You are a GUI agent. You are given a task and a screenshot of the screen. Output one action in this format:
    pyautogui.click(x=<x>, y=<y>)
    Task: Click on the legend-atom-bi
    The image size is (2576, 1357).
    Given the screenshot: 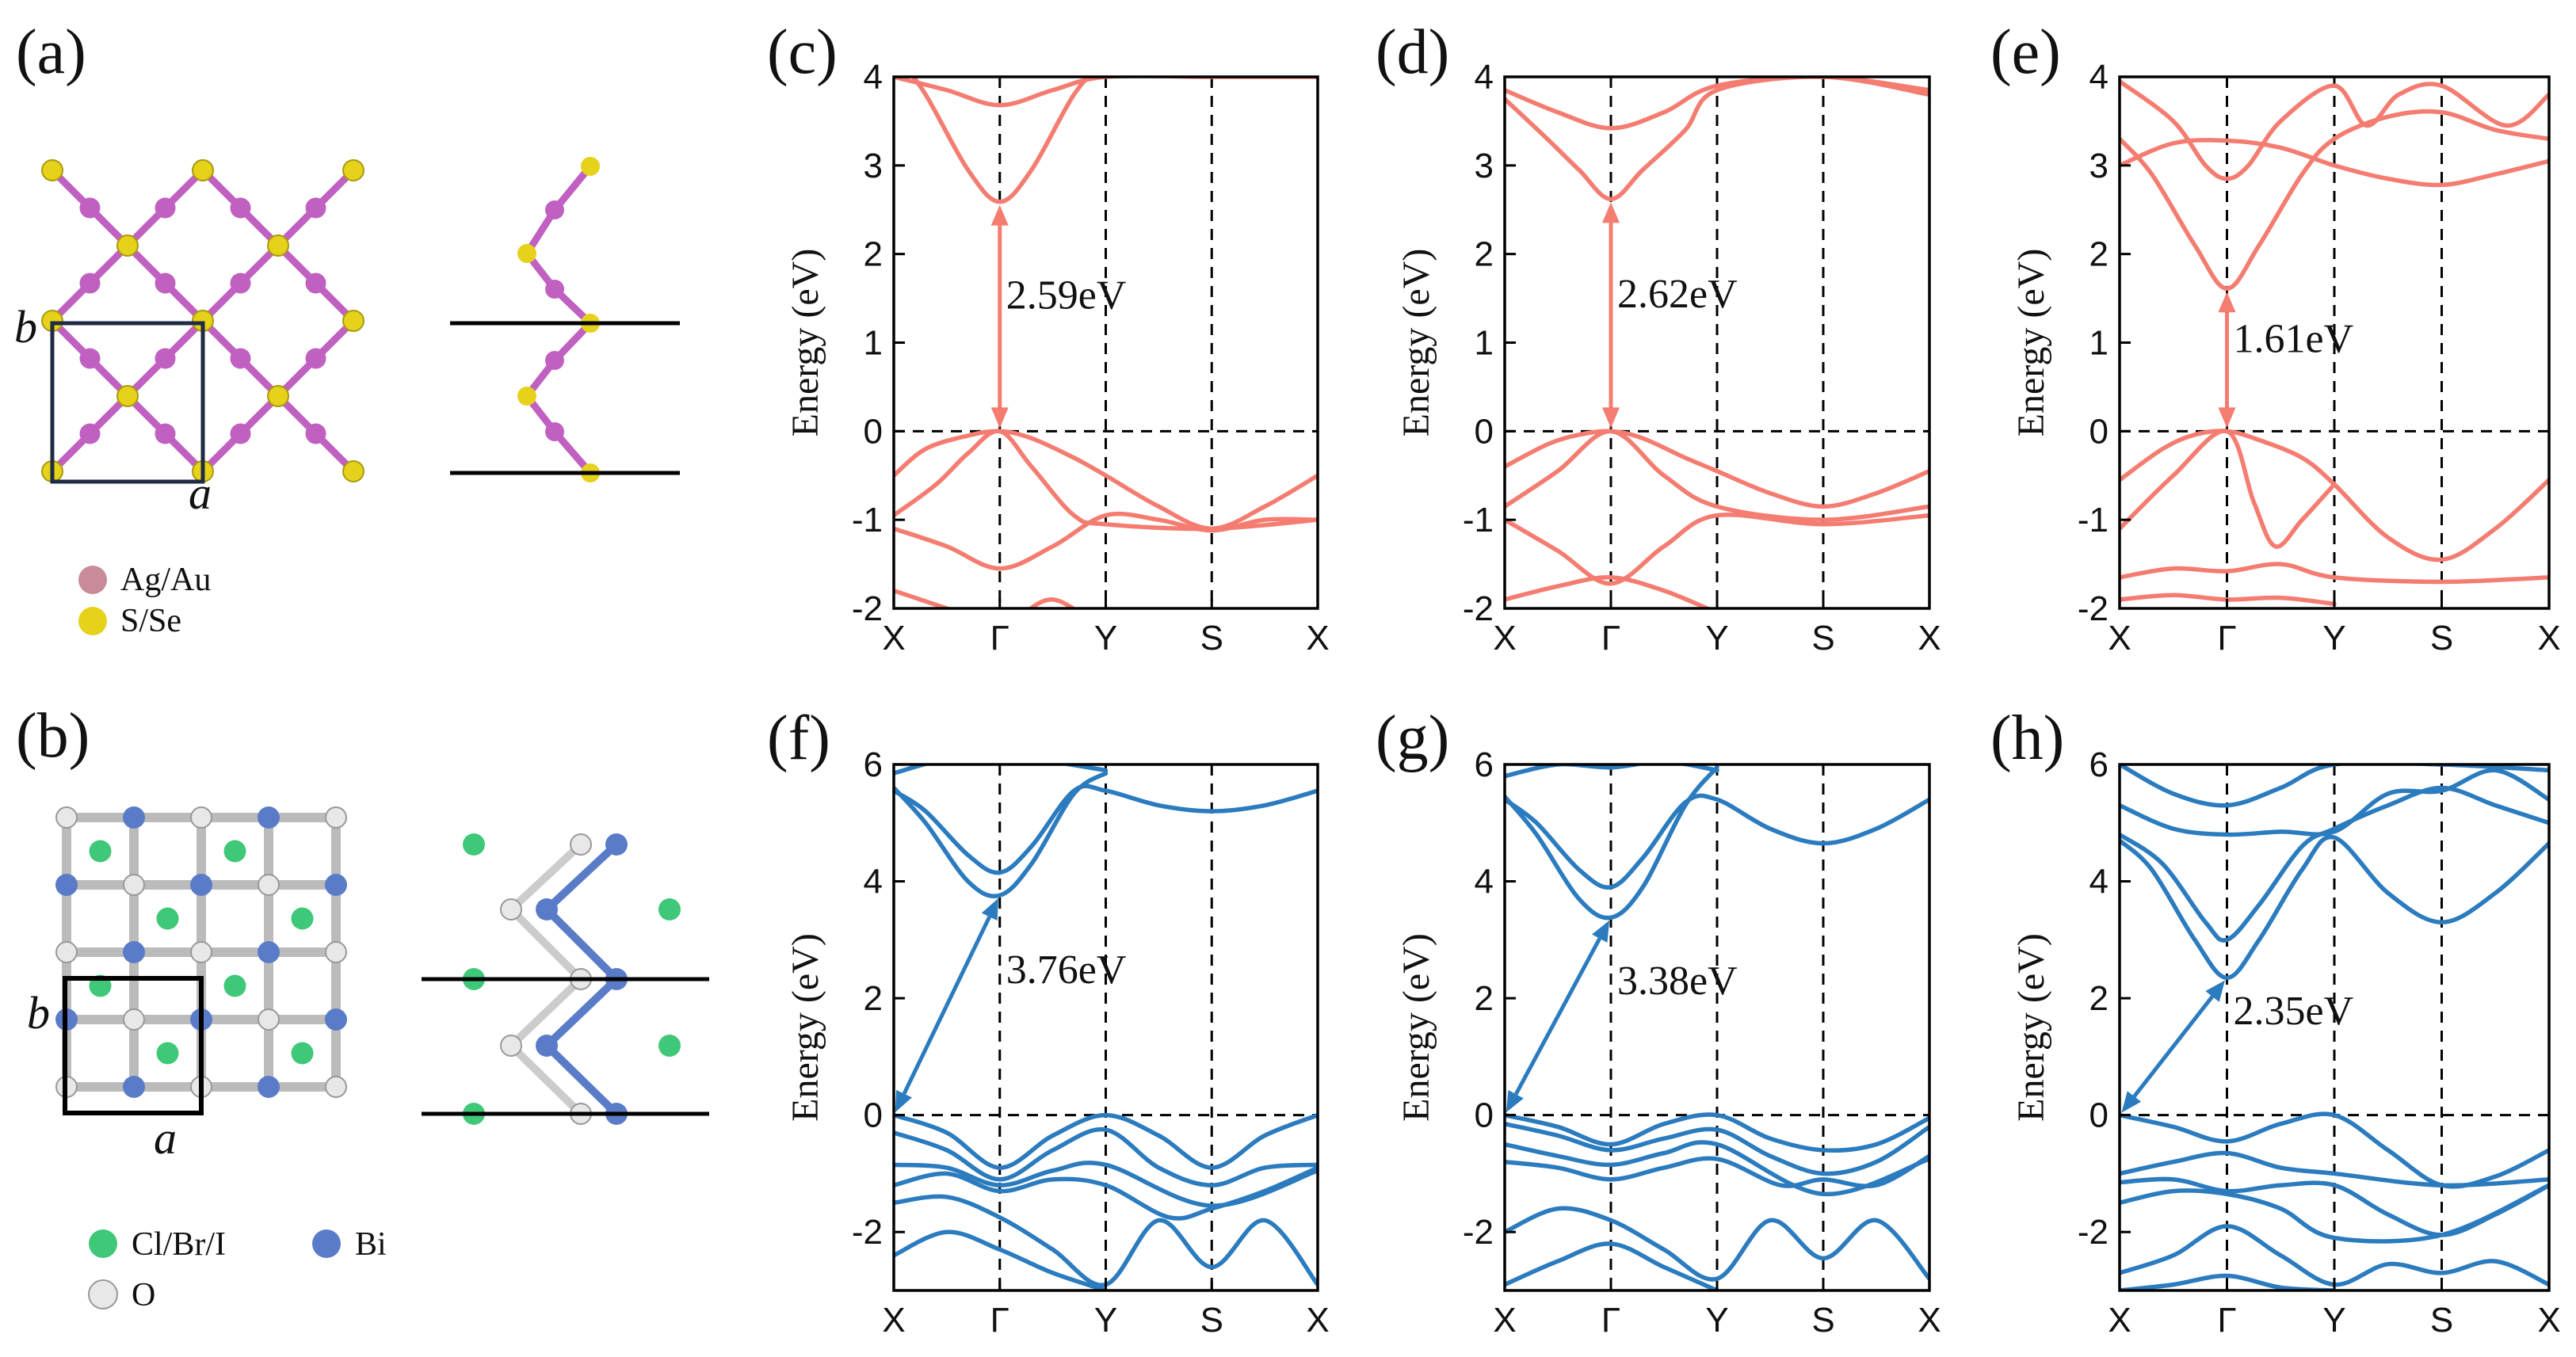 What is the action you would take?
    pyautogui.click(x=326, y=1243)
    